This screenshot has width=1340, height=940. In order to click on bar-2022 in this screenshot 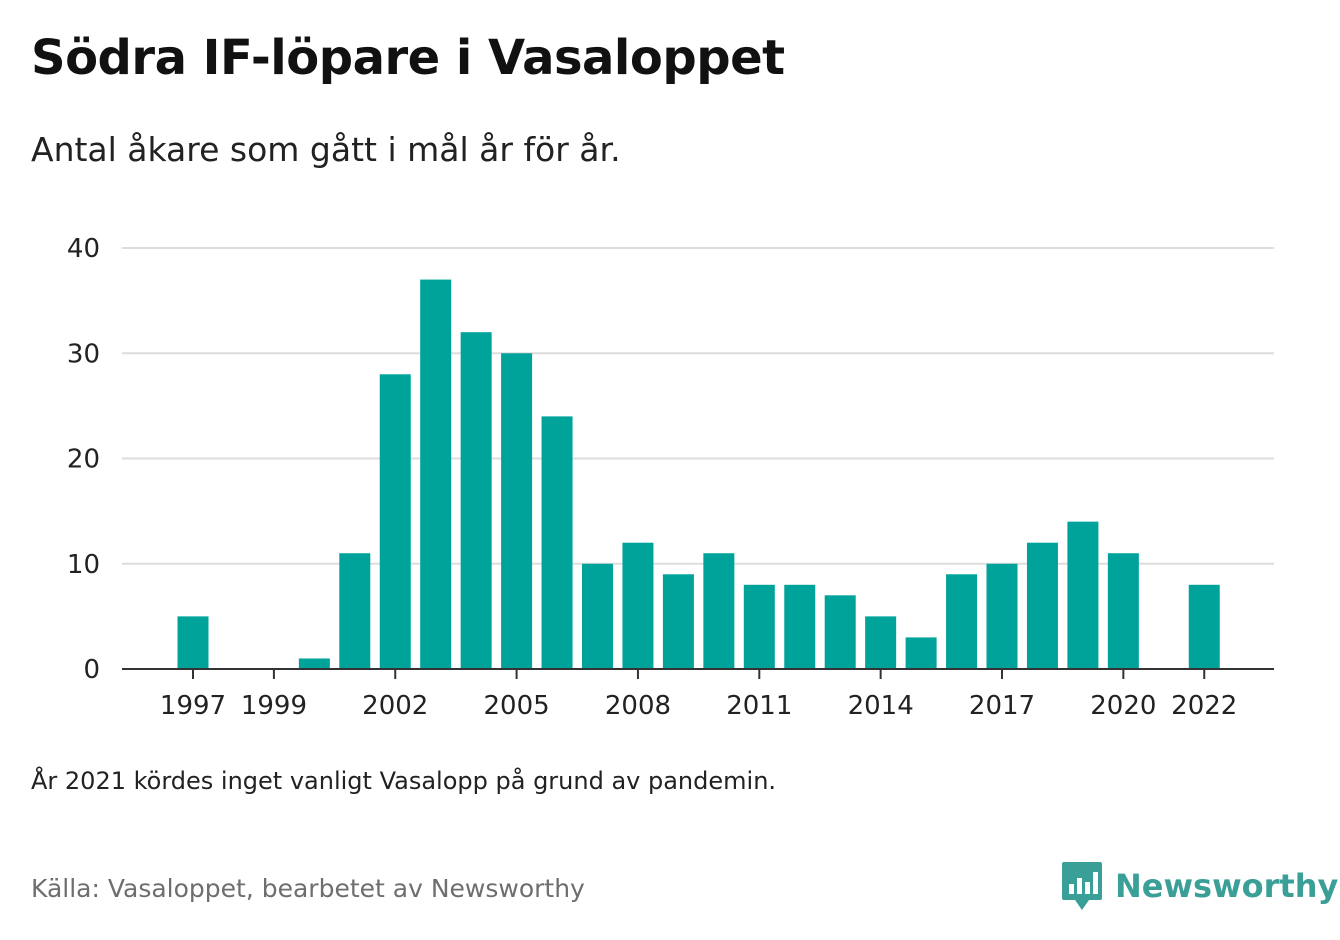, I will do `click(1204, 626)`.